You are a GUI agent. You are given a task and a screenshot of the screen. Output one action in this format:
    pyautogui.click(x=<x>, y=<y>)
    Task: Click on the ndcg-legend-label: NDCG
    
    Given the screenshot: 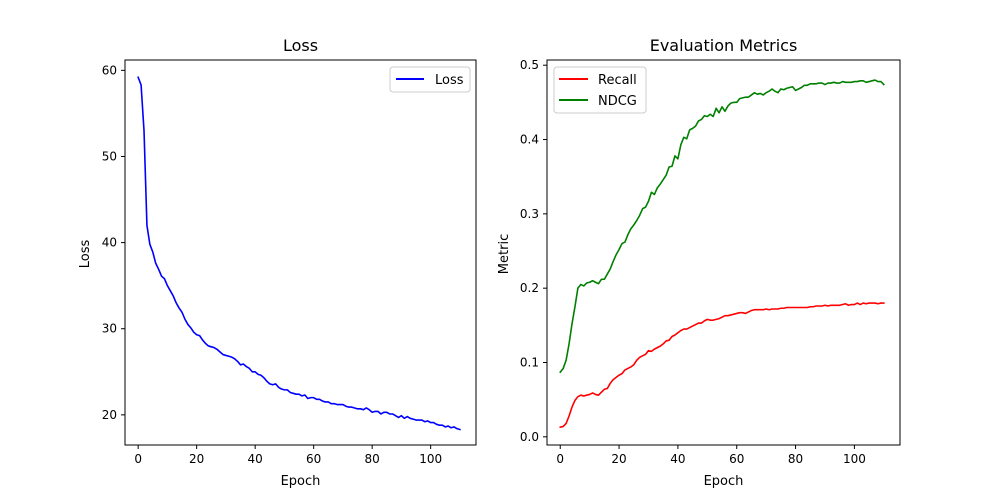 What is the action you would take?
    pyautogui.click(x=617, y=101)
    